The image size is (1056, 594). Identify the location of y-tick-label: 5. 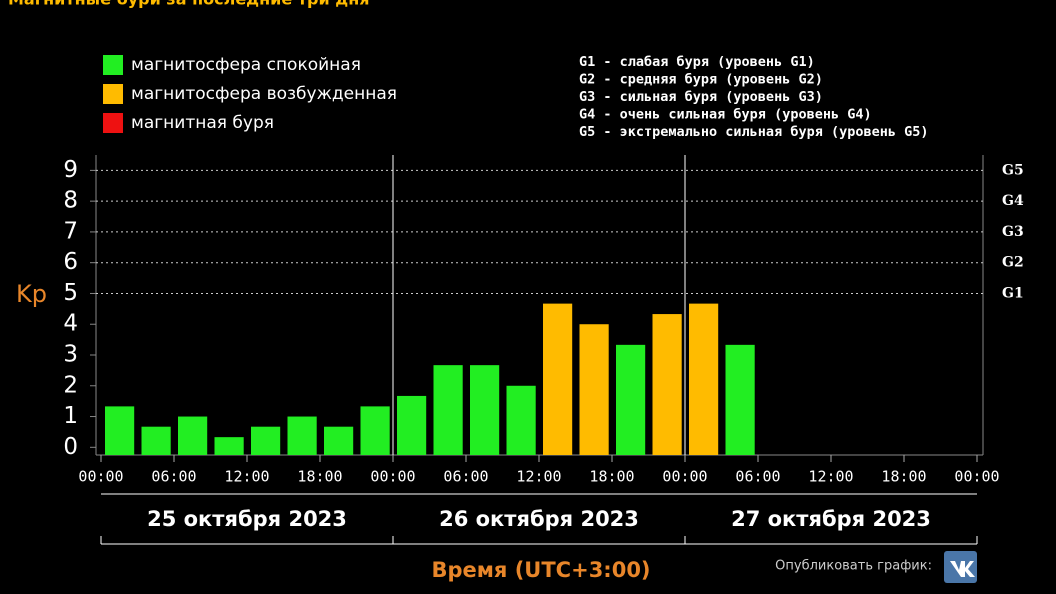
(70, 293).